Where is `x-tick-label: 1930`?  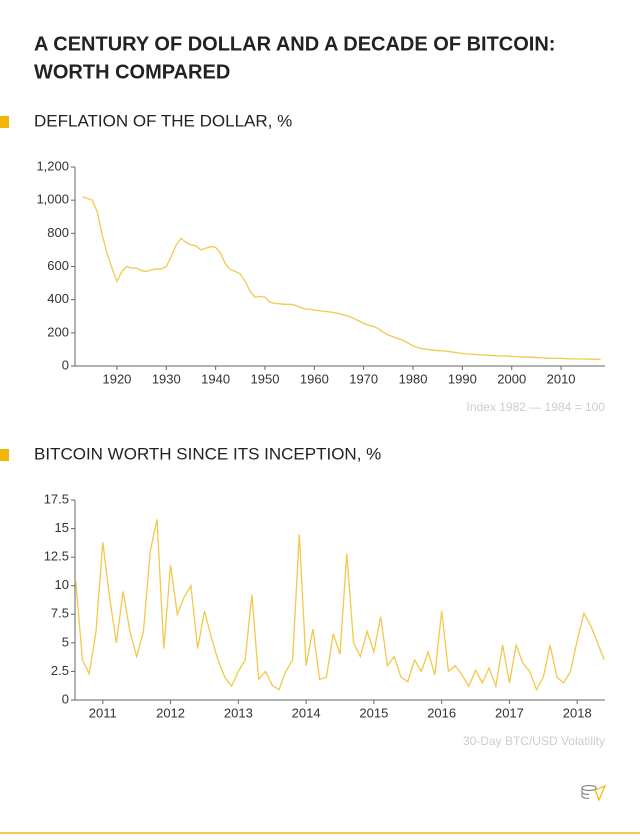 x-tick-label: 1930 is located at coordinates (166, 378).